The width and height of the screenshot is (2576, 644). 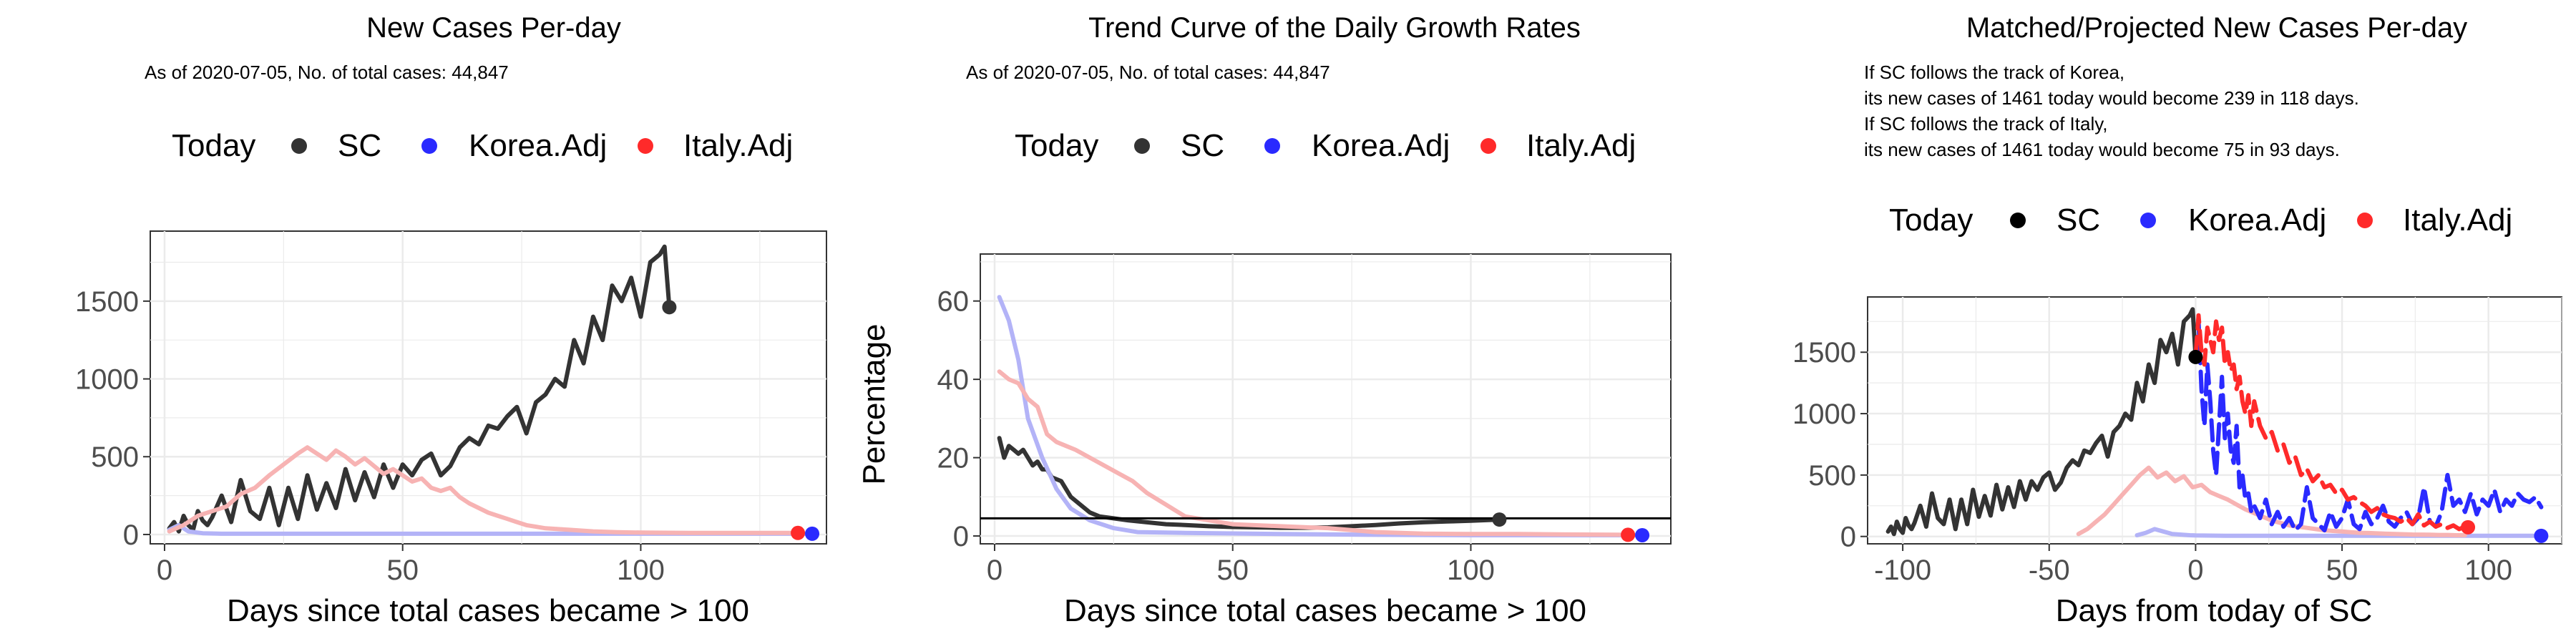 I want to click on chart-title: New Cases Per-day, so click(x=493, y=28).